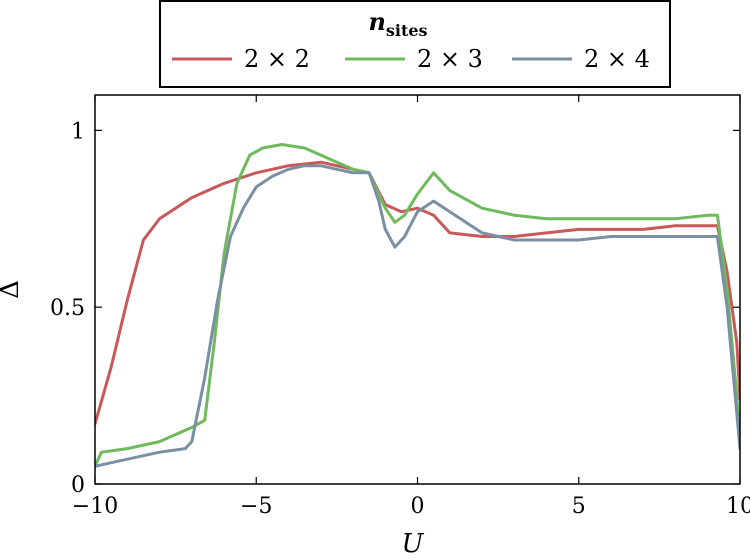 The height and width of the screenshot is (559, 750). I want to click on y-axis-label: Δ, so click(12, 289).